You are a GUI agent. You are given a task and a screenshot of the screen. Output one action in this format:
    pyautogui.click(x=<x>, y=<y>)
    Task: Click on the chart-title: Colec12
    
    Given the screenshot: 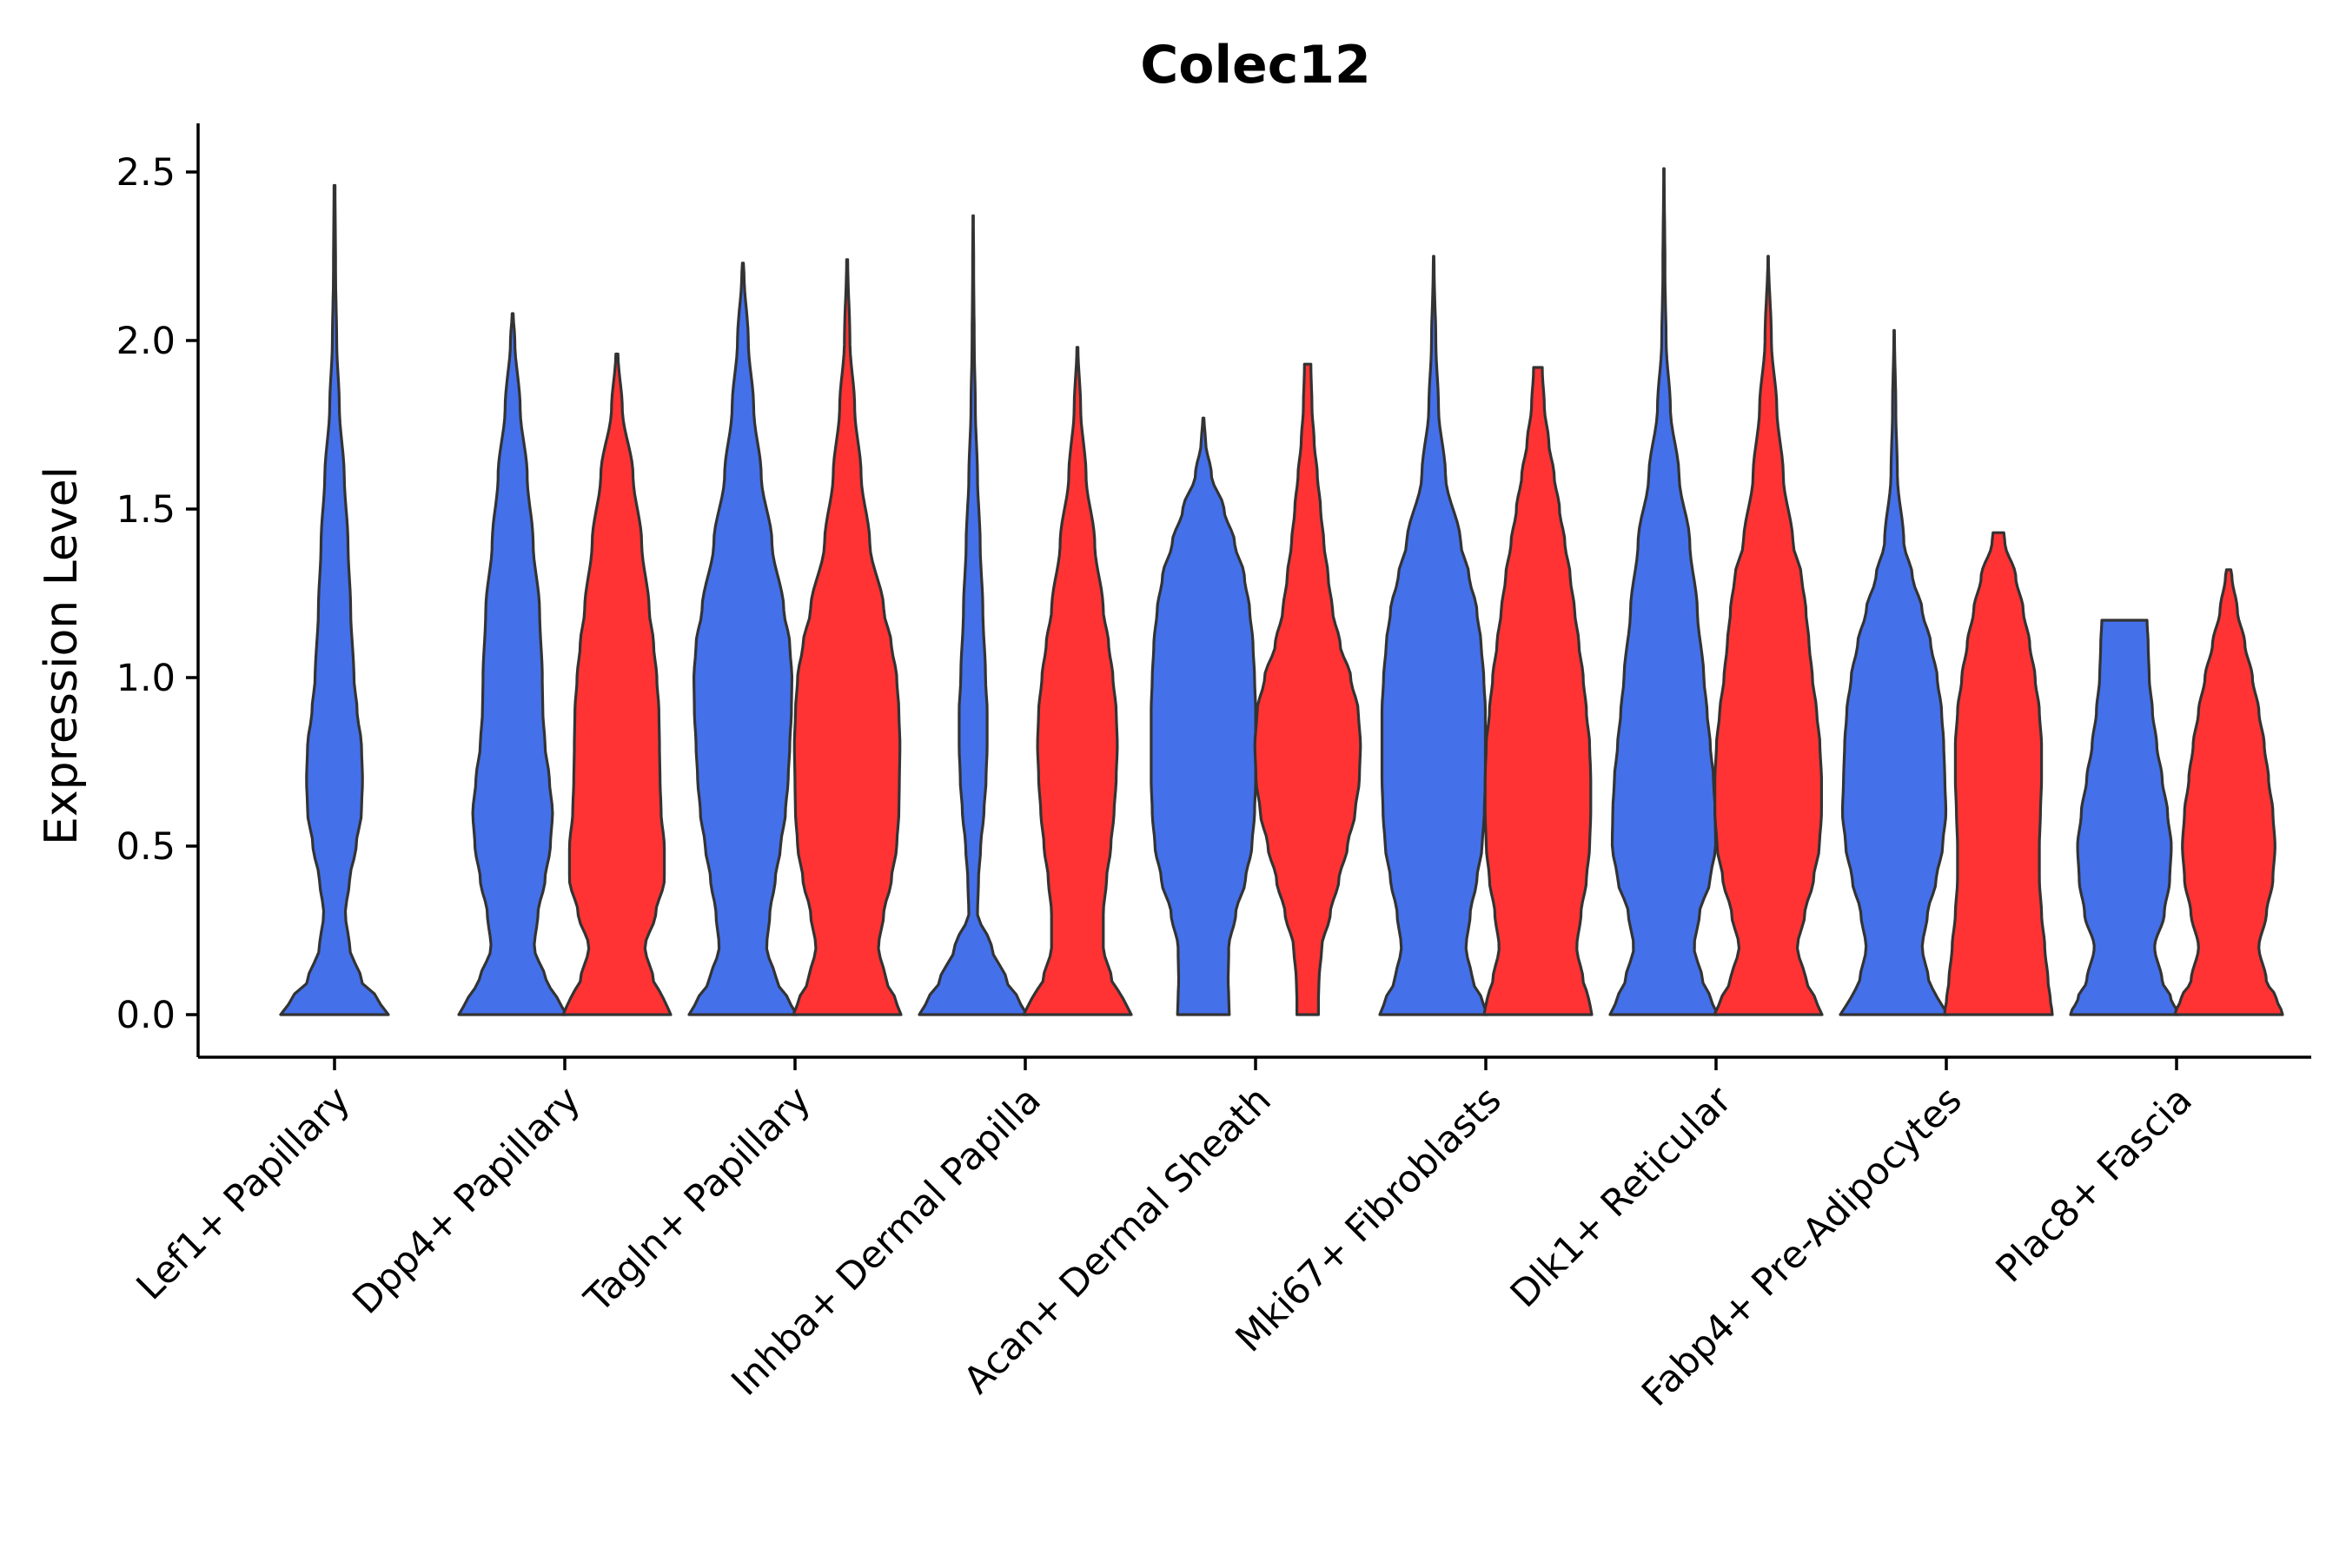 What is the action you would take?
    pyautogui.click(x=1255, y=65)
    